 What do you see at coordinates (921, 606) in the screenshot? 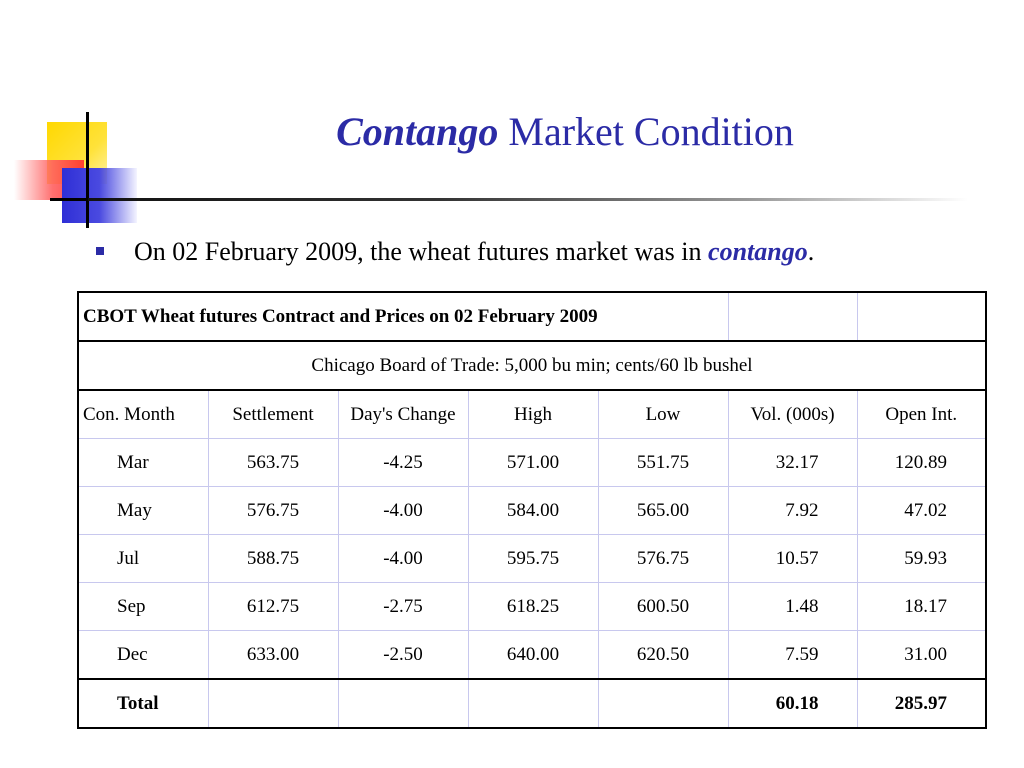
I see `cell-open-interest: 18.17` at bounding box center [921, 606].